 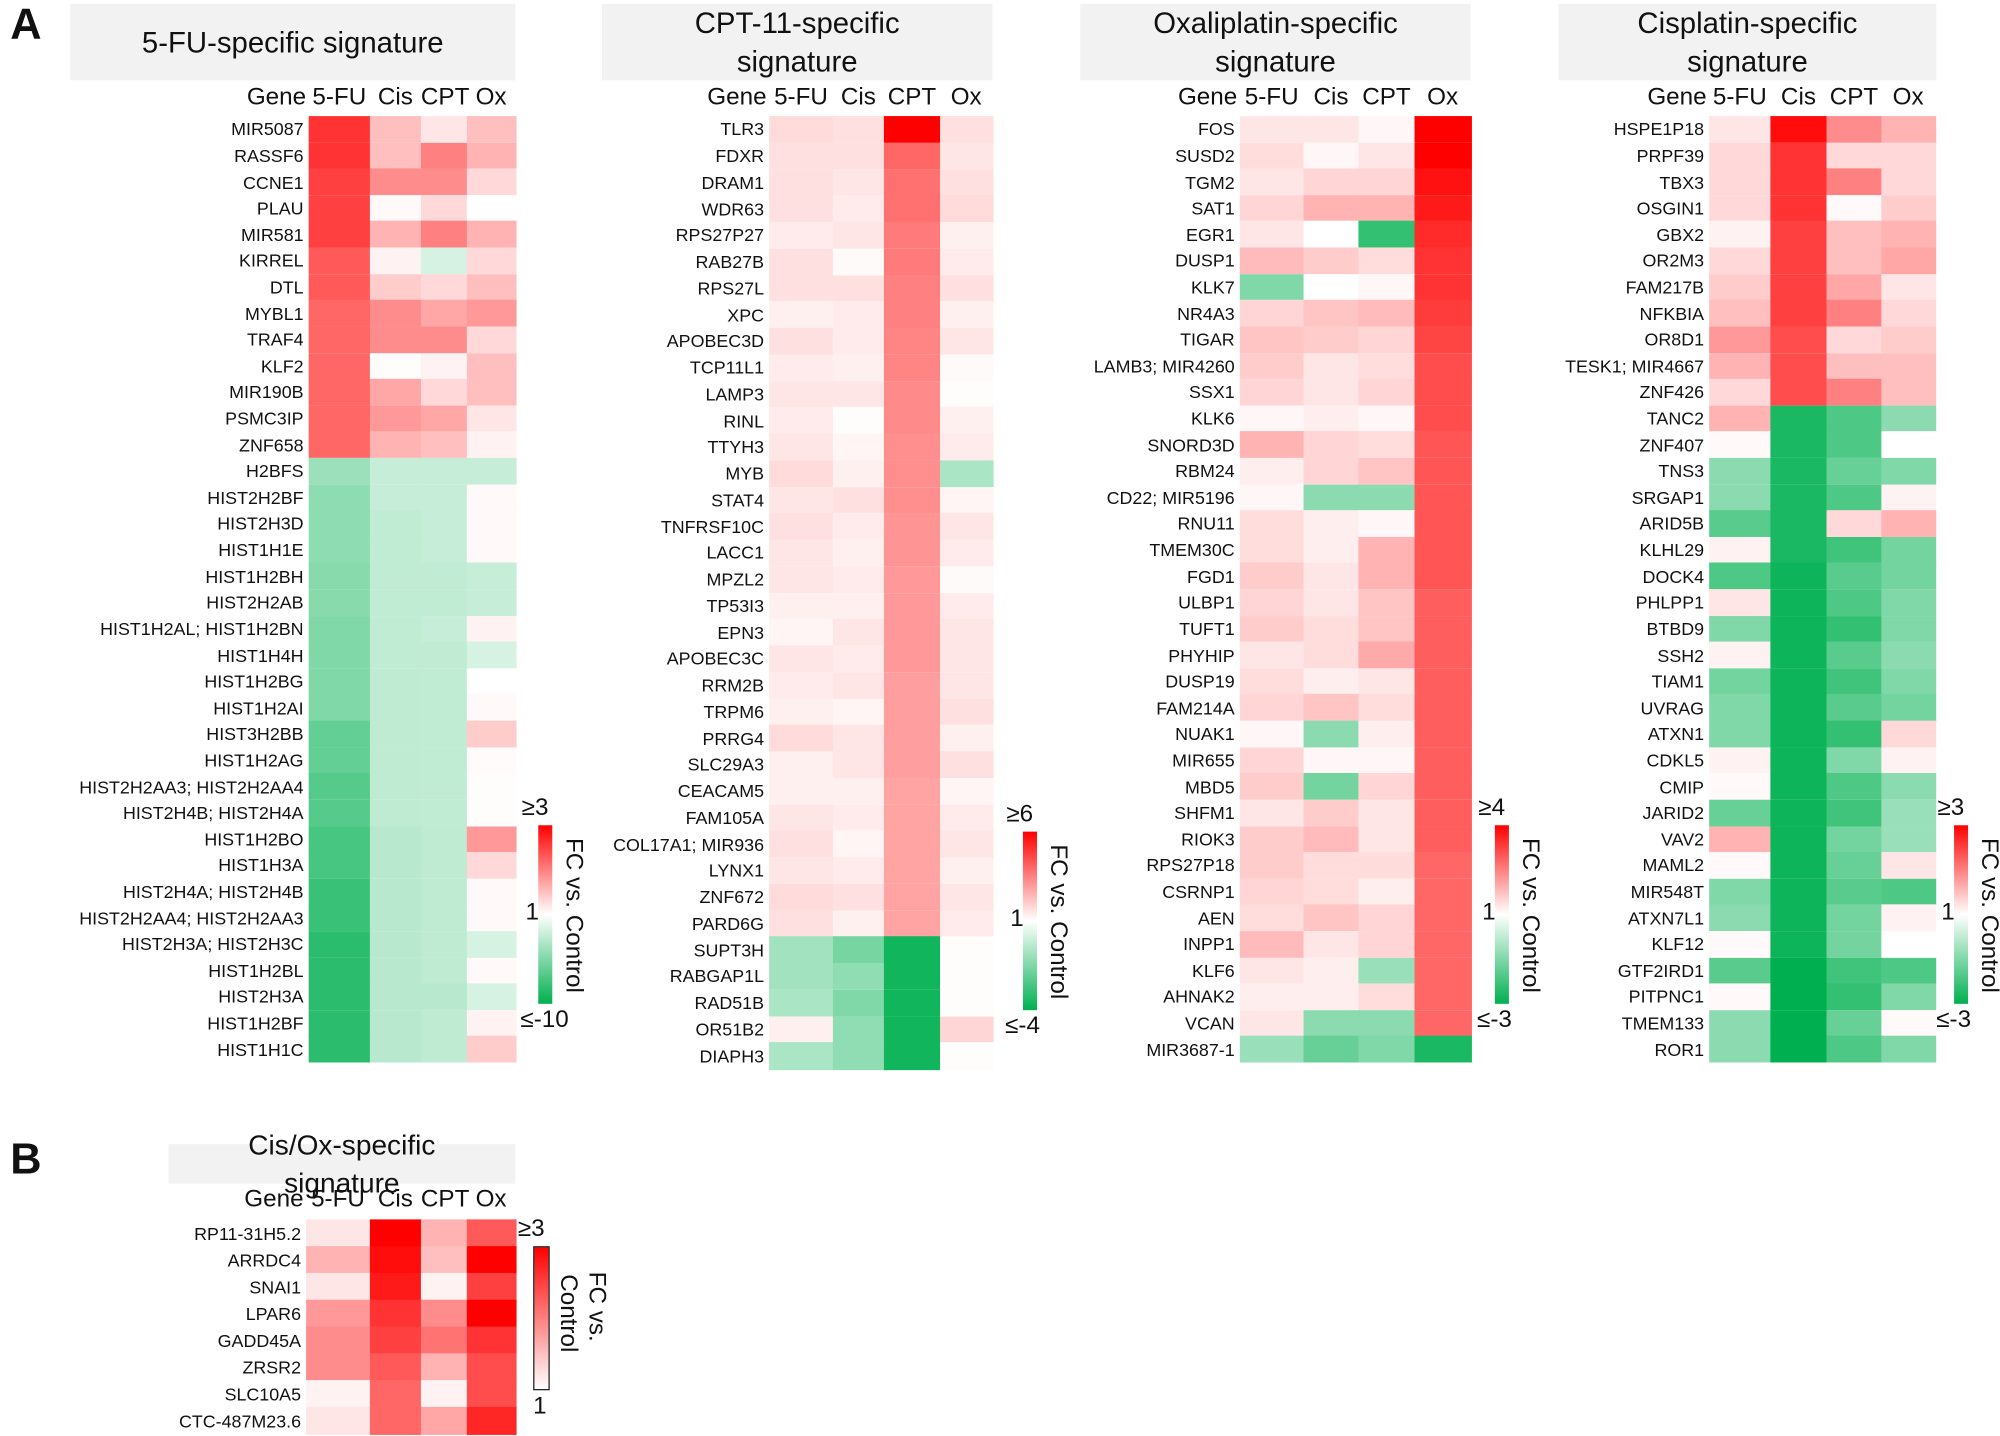 I want to click on gene-label: LAMB3; MIR4260, so click(x=1164, y=366).